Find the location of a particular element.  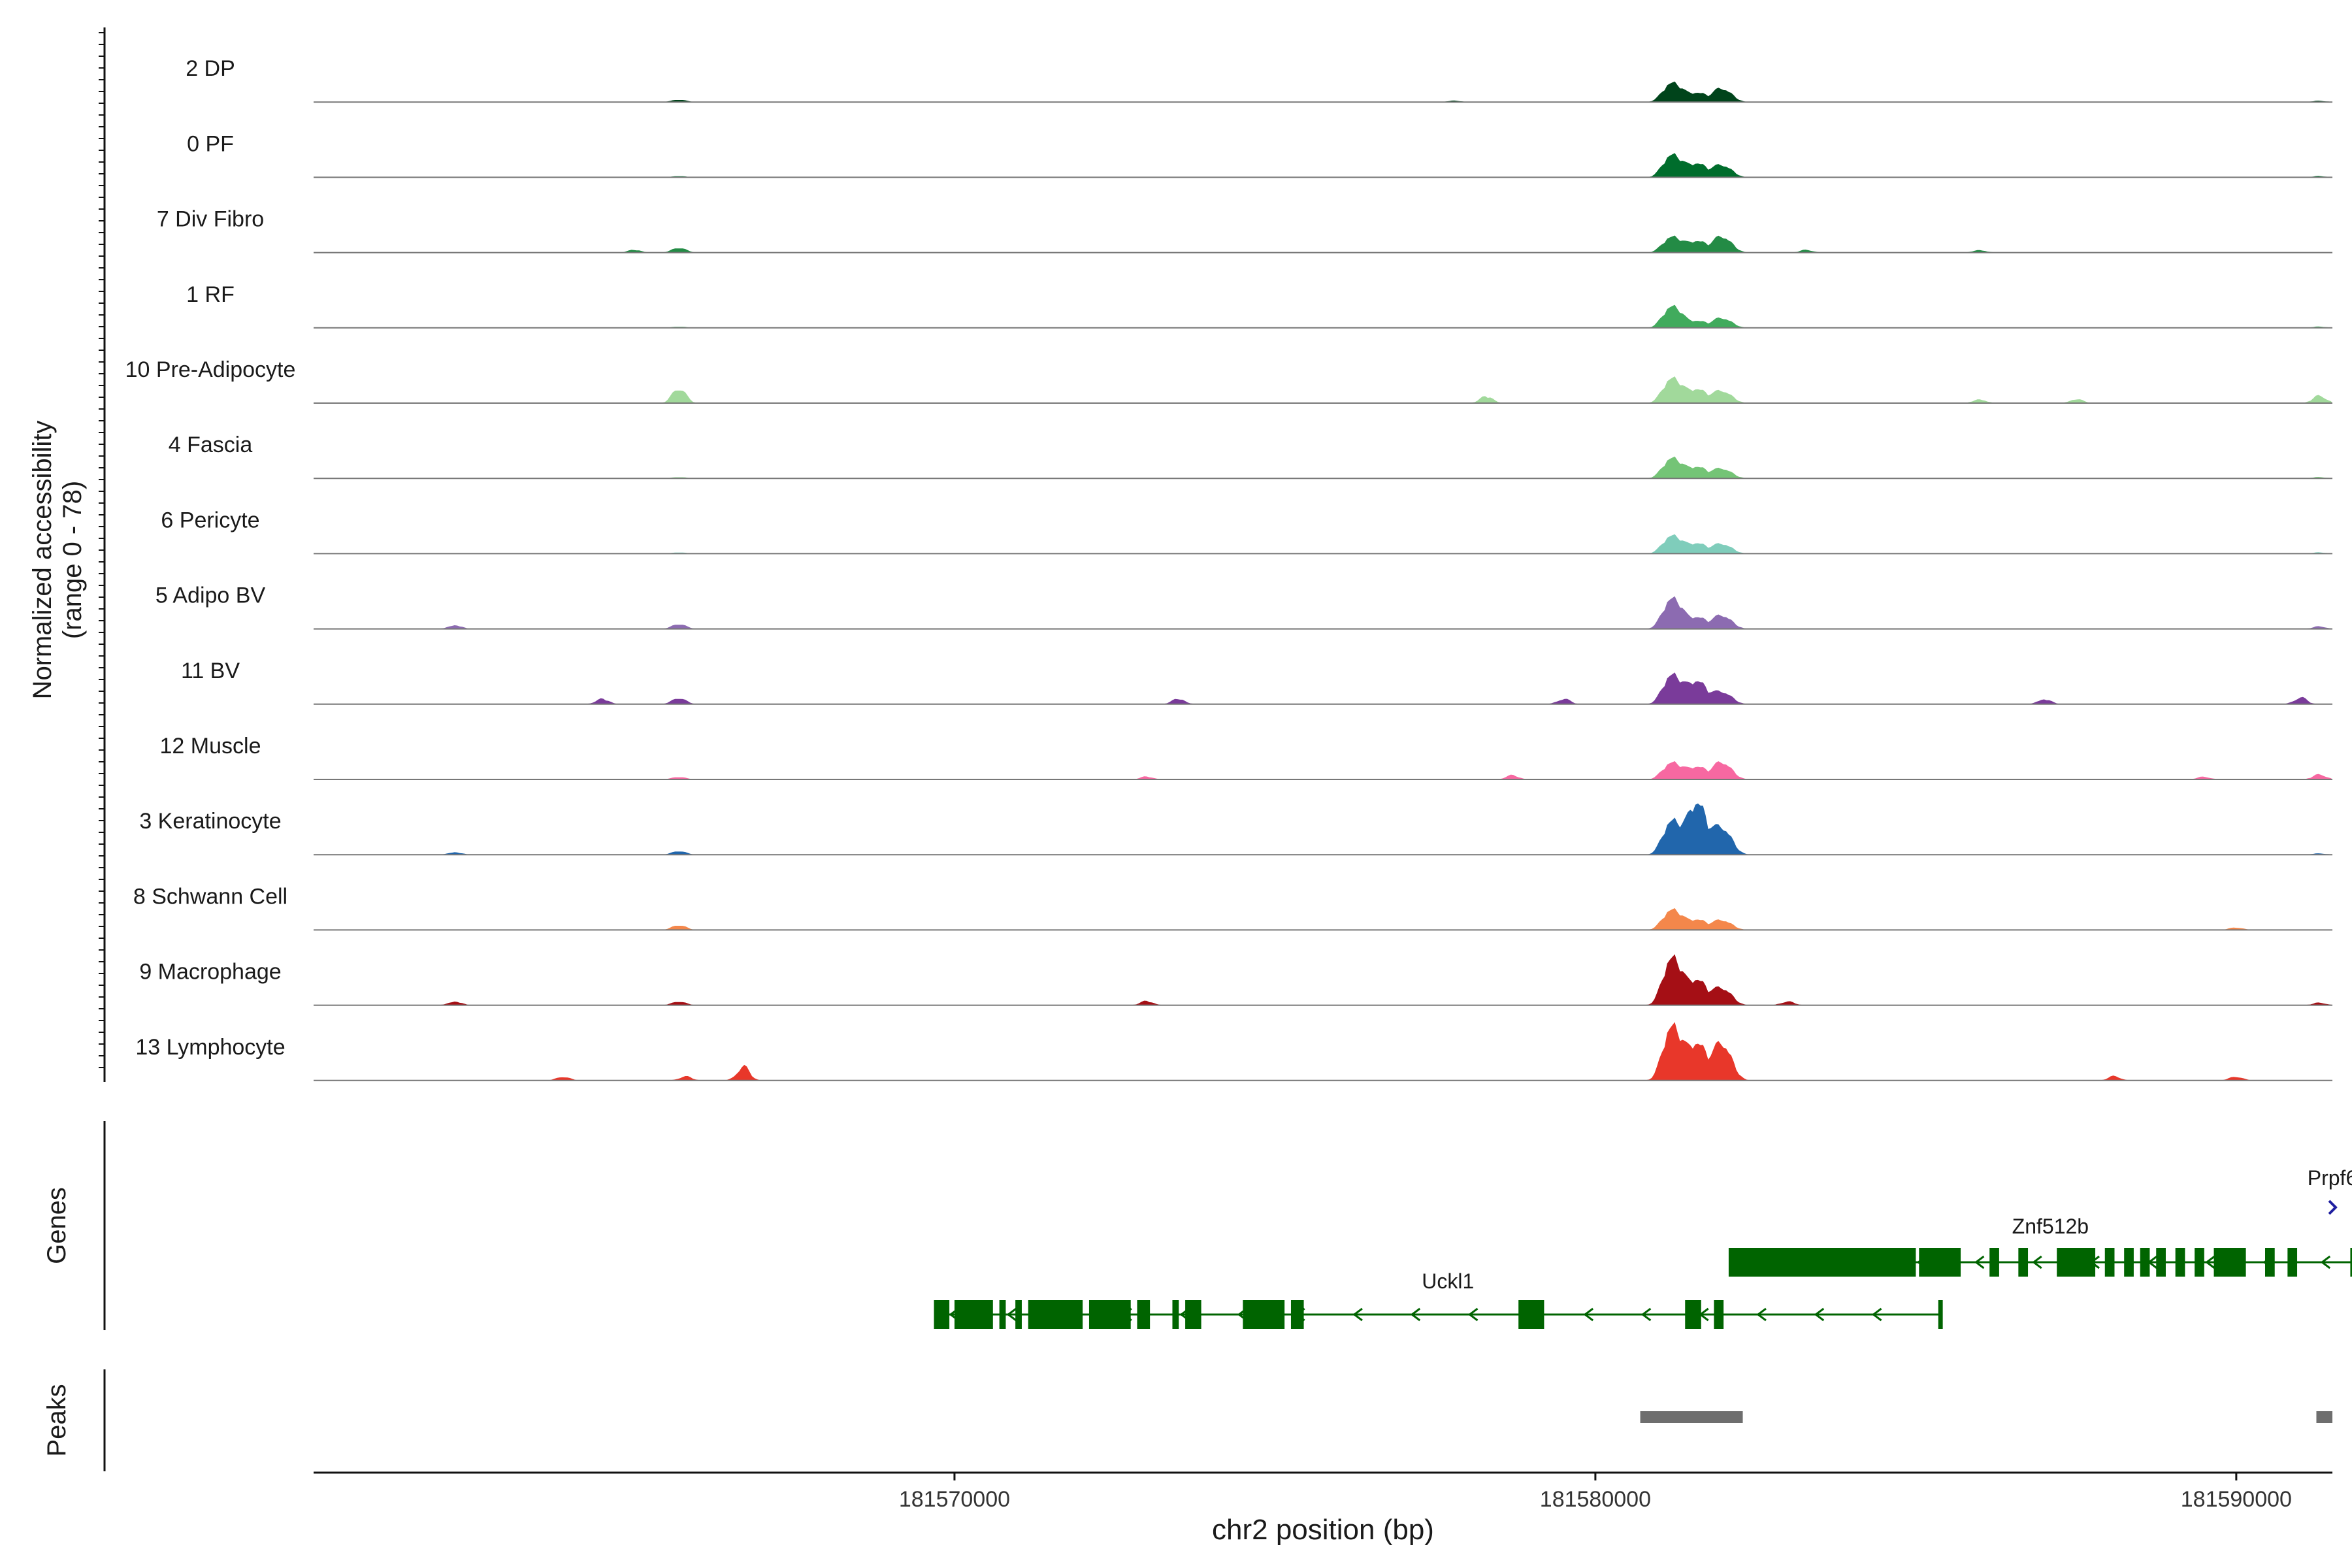

x-axis-ticks: 181570000 181580000 181590000 is located at coordinates (1595, 1492).